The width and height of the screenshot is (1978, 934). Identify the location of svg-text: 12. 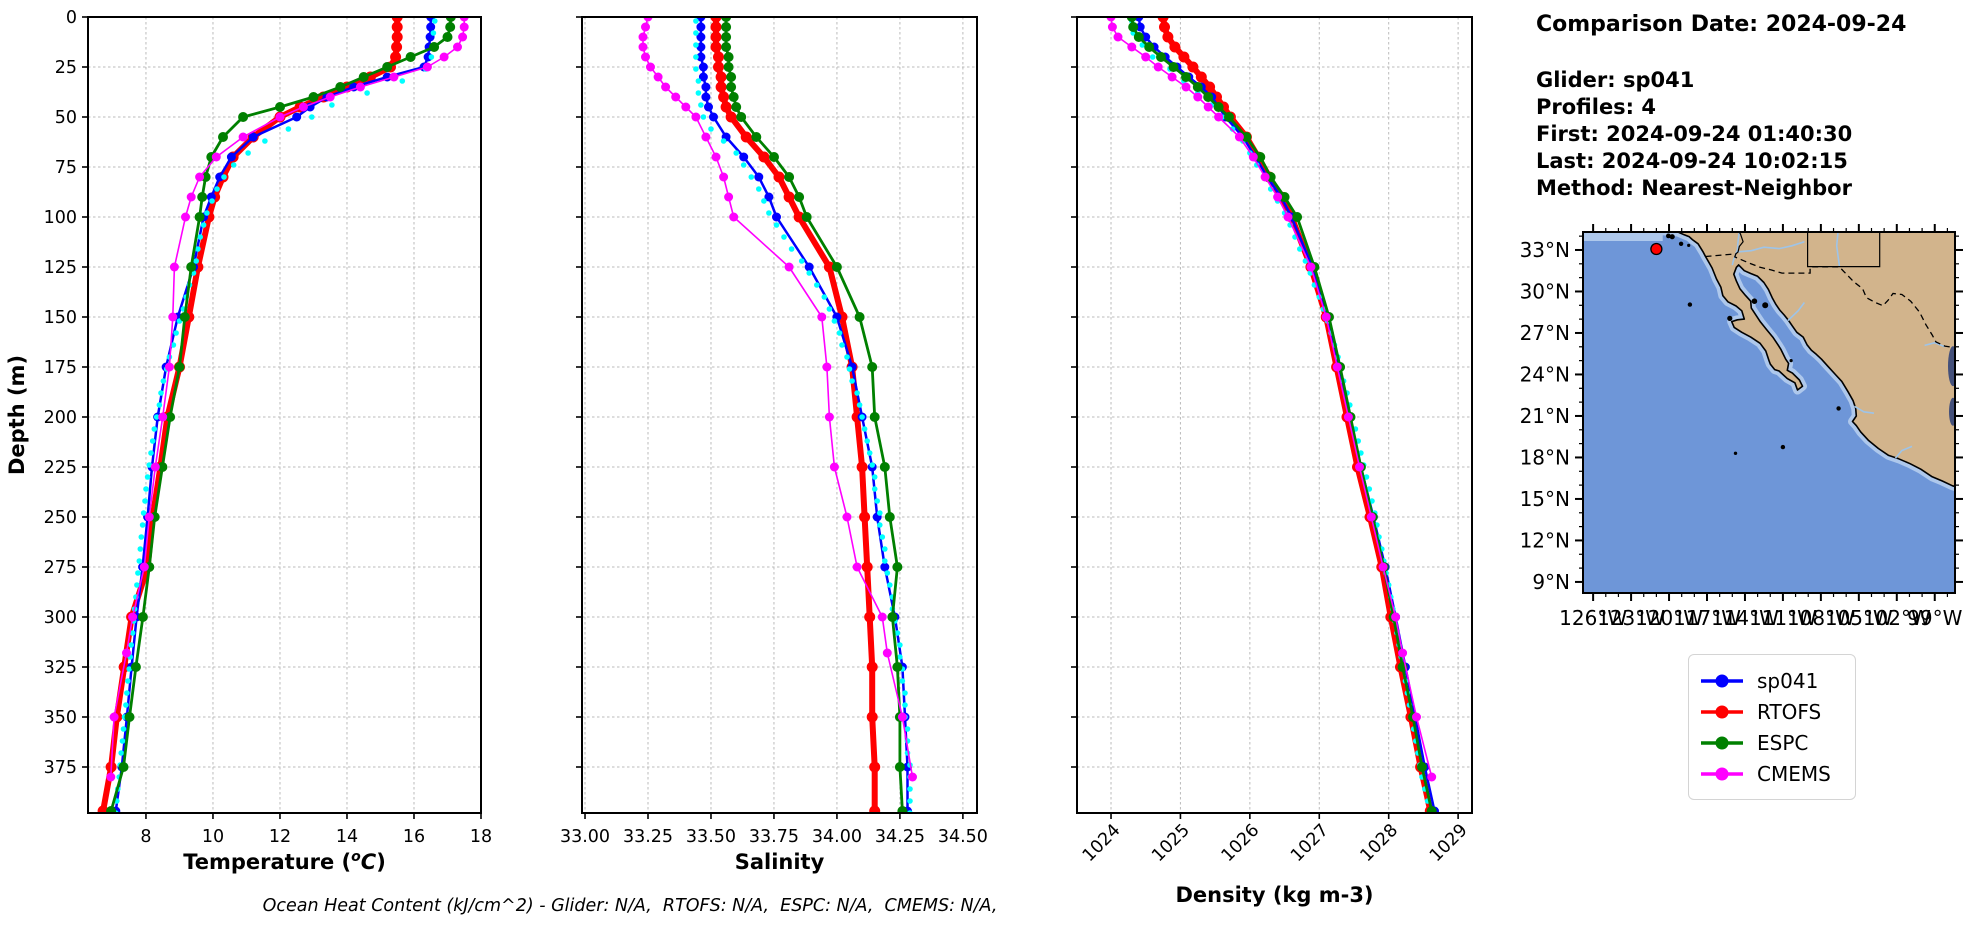
(280, 837).